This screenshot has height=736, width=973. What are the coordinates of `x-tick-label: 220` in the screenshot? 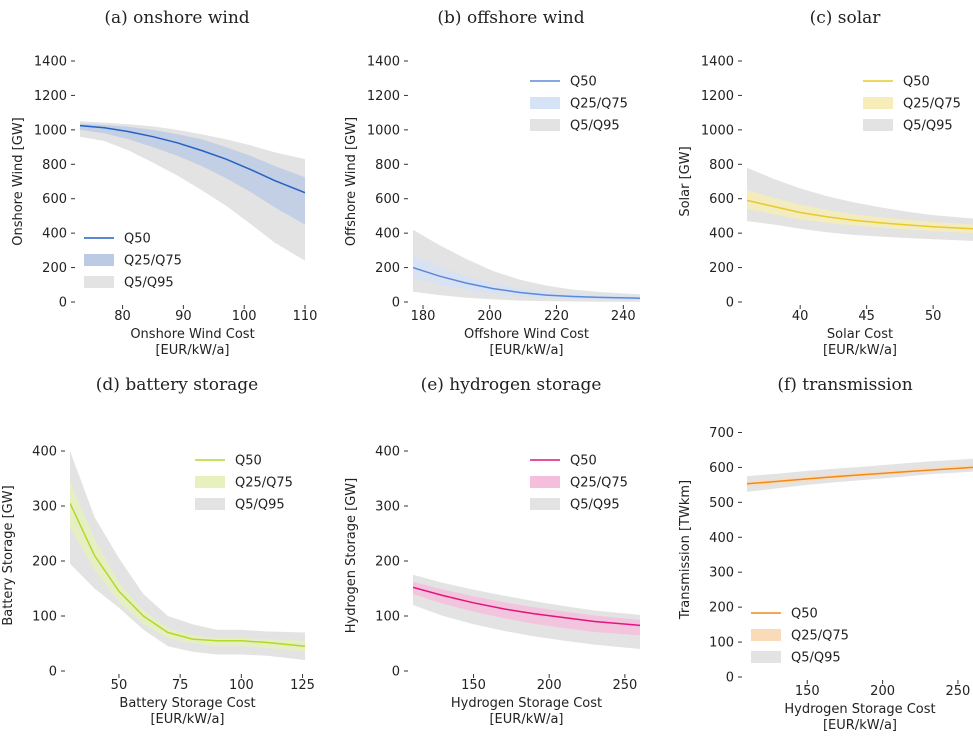 It's located at (556, 316).